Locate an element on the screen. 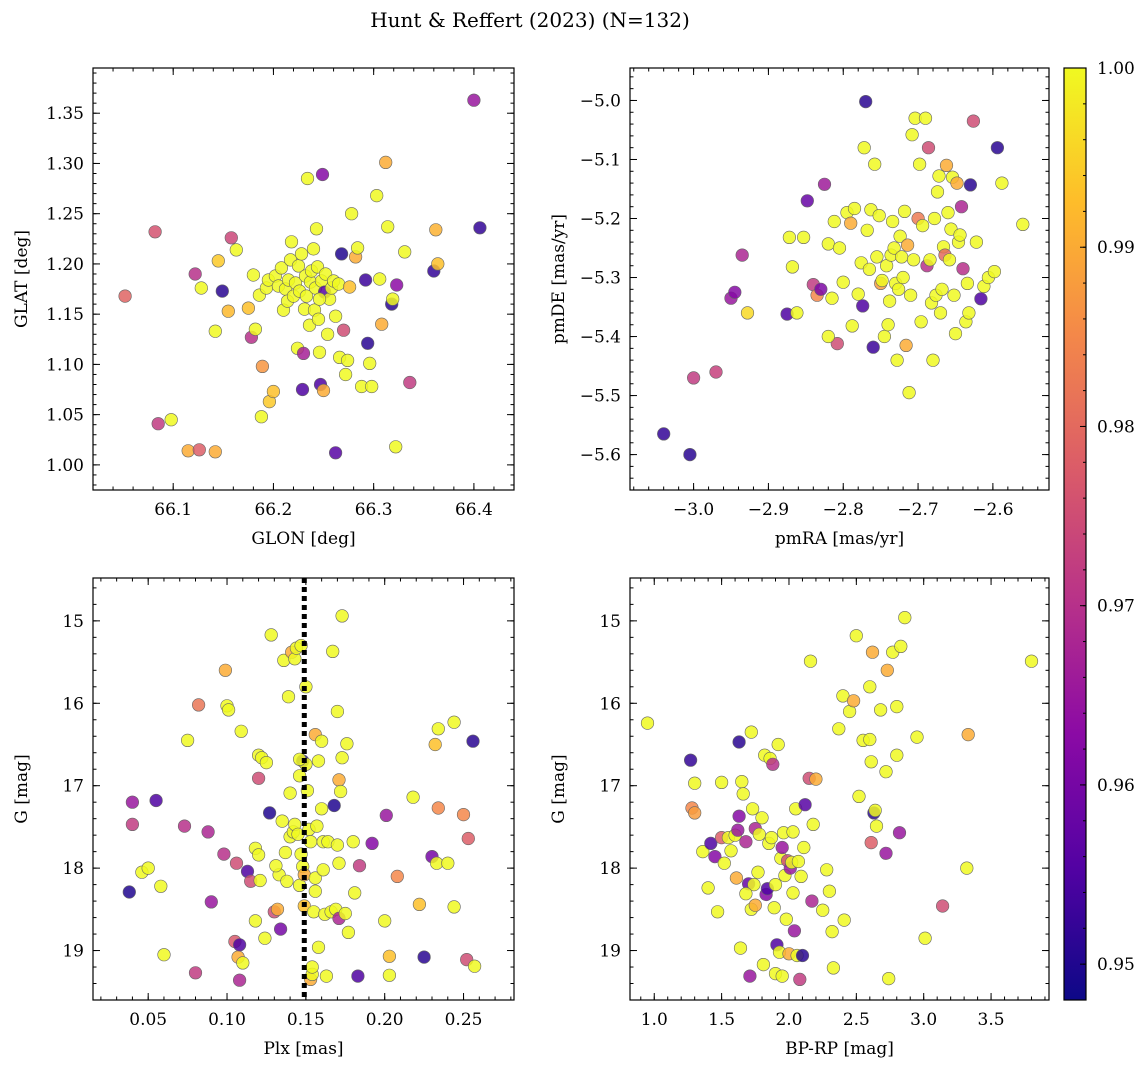  colorbar-tick-label: 0.95 is located at coordinates (1116, 965).